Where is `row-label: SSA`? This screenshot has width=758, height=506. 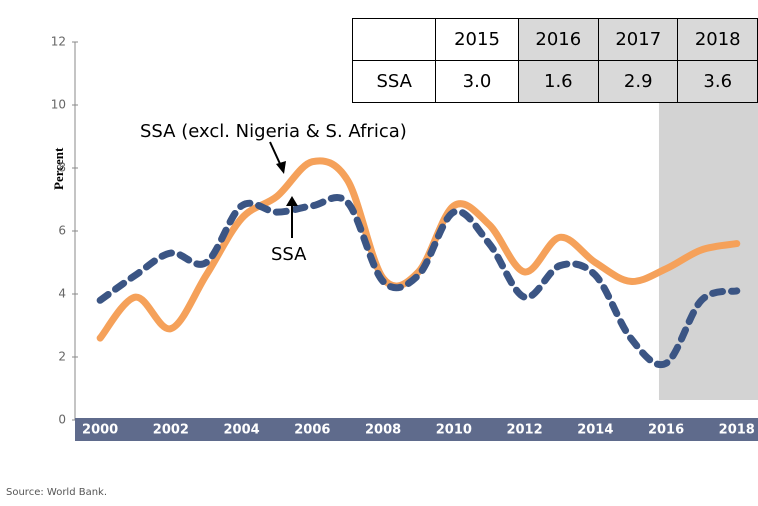 row-label: SSA is located at coordinates (394, 81).